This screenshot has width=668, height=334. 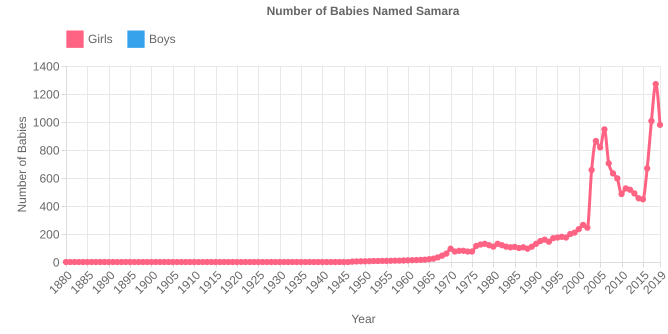 What do you see at coordinates (100, 39) in the screenshot?
I see `legend-label: Girls` at bounding box center [100, 39].